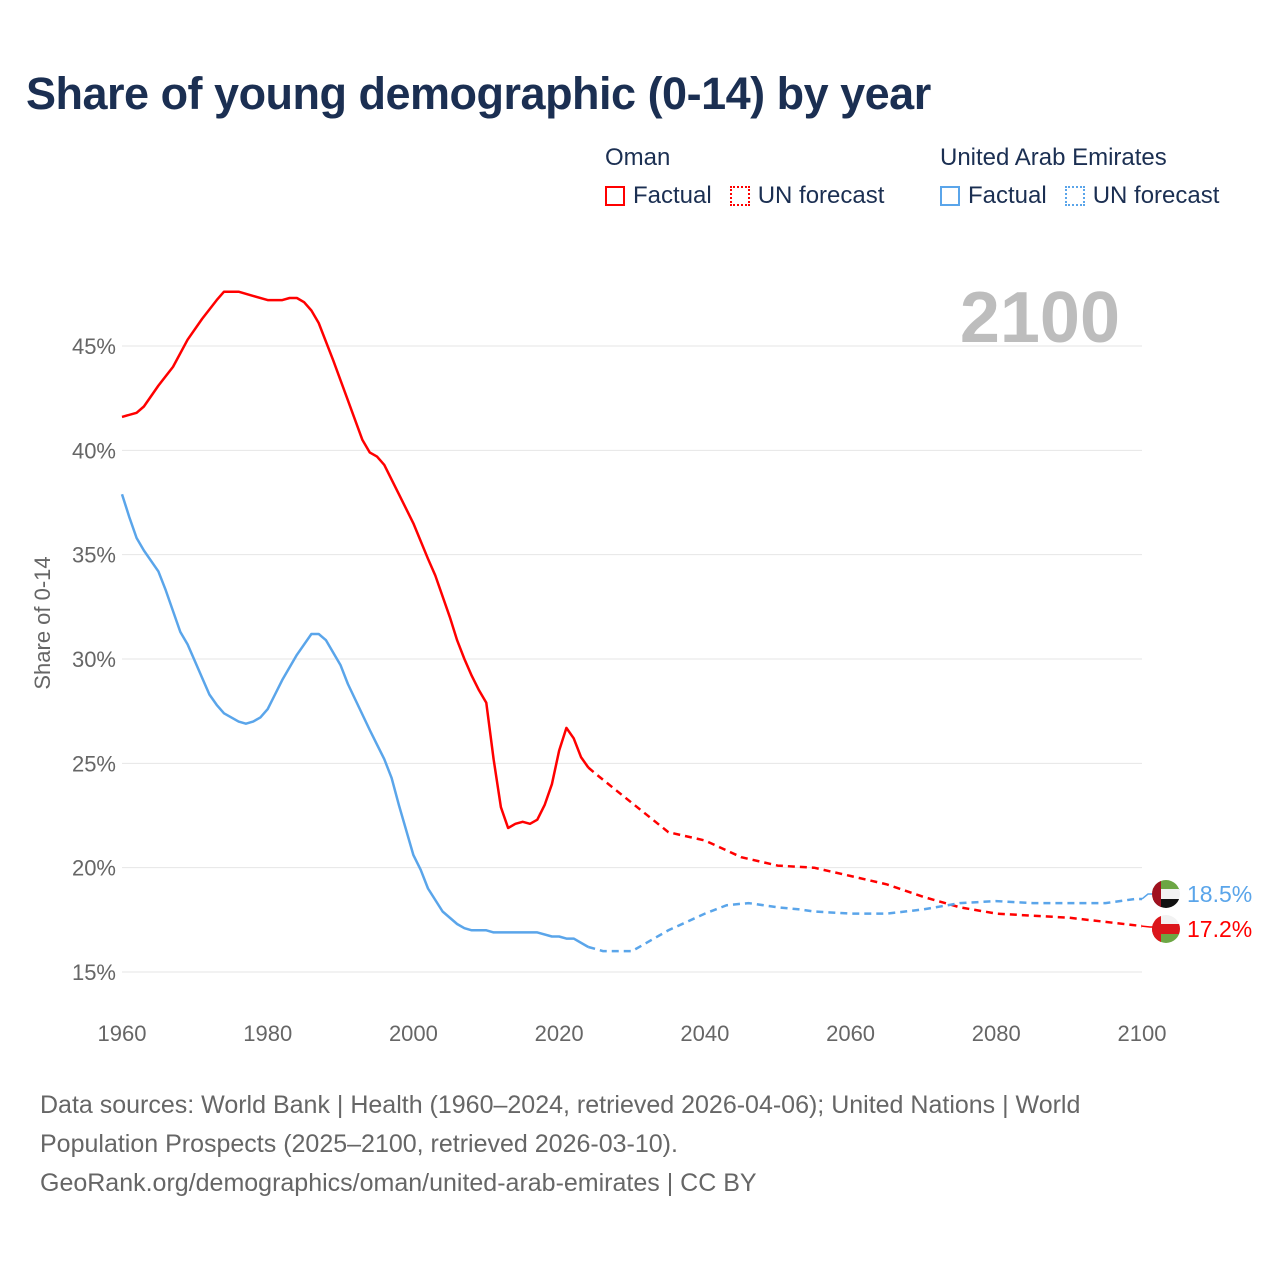  Describe the element at coordinates (1040, 318) in the screenshot. I see `current-year-label: 2100` at that location.